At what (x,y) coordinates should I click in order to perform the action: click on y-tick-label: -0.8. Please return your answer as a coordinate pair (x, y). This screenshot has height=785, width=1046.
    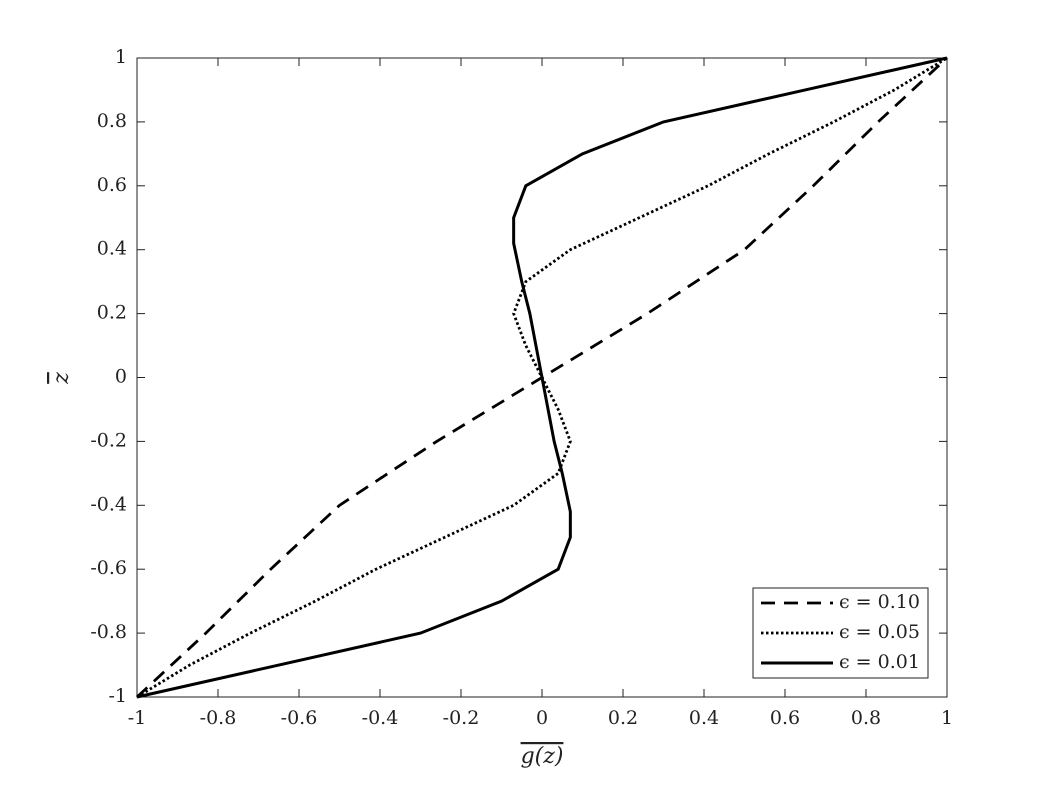
    Looking at the image, I should click on (108, 632).